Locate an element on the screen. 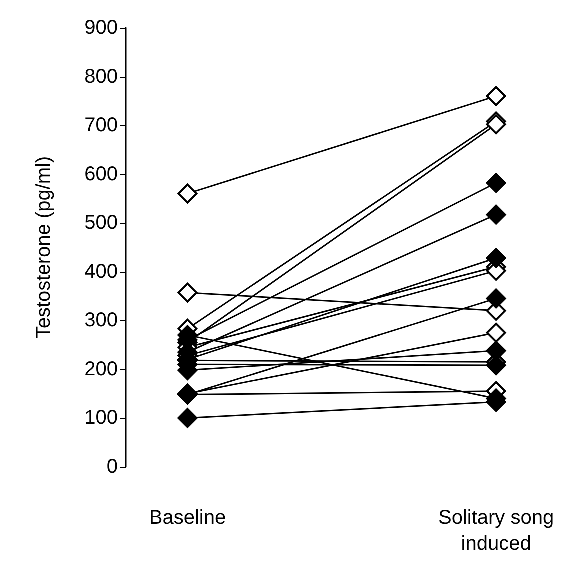  y-tick-label: 100 is located at coordinates (101, 418).